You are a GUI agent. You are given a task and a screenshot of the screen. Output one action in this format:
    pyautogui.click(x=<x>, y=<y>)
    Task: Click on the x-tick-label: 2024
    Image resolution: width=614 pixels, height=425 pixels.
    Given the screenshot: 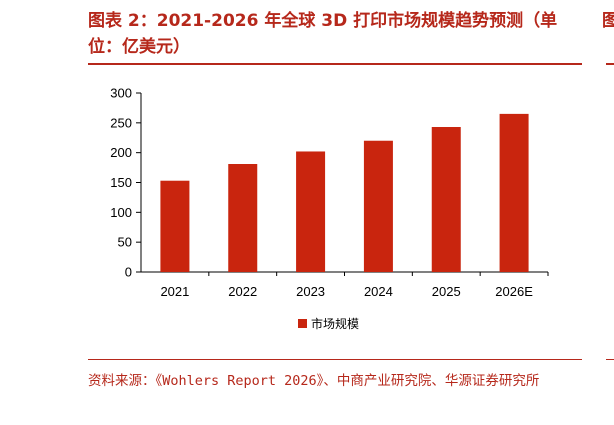 What is the action you would take?
    pyautogui.click(x=378, y=291)
    